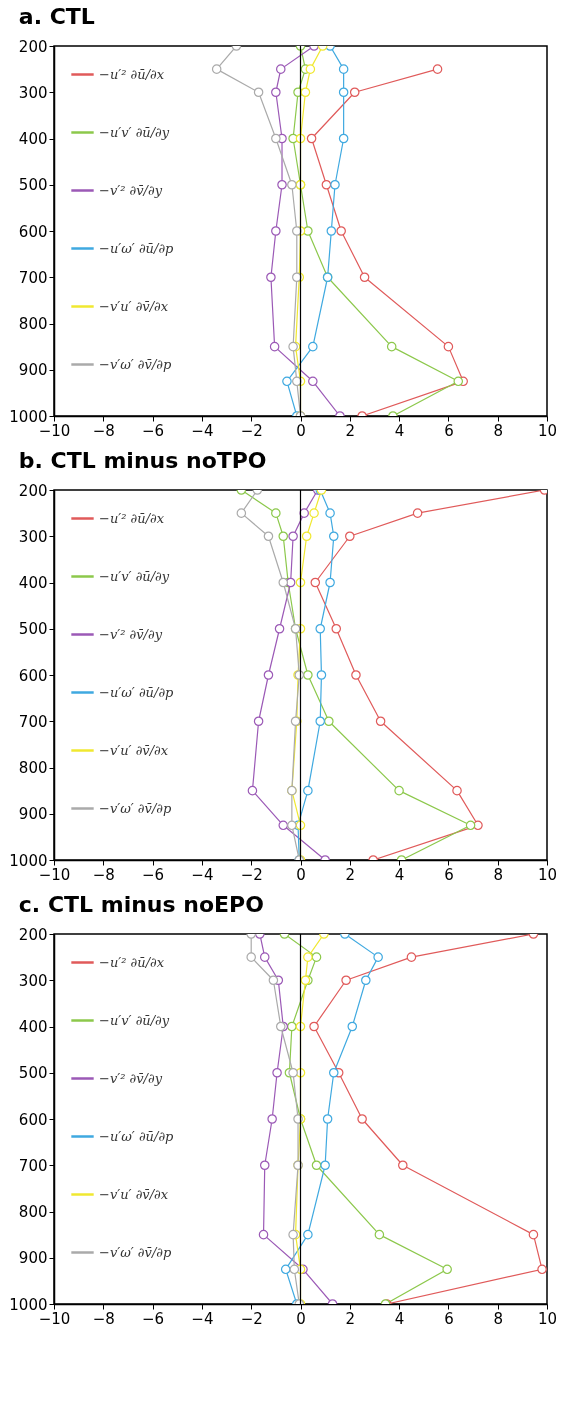 The height and width of the screenshot is (1402, 583). Describe the element at coordinates (141, 904) in the screenshot. I see `chart-title: c. CTL minus noEPO` at that location.